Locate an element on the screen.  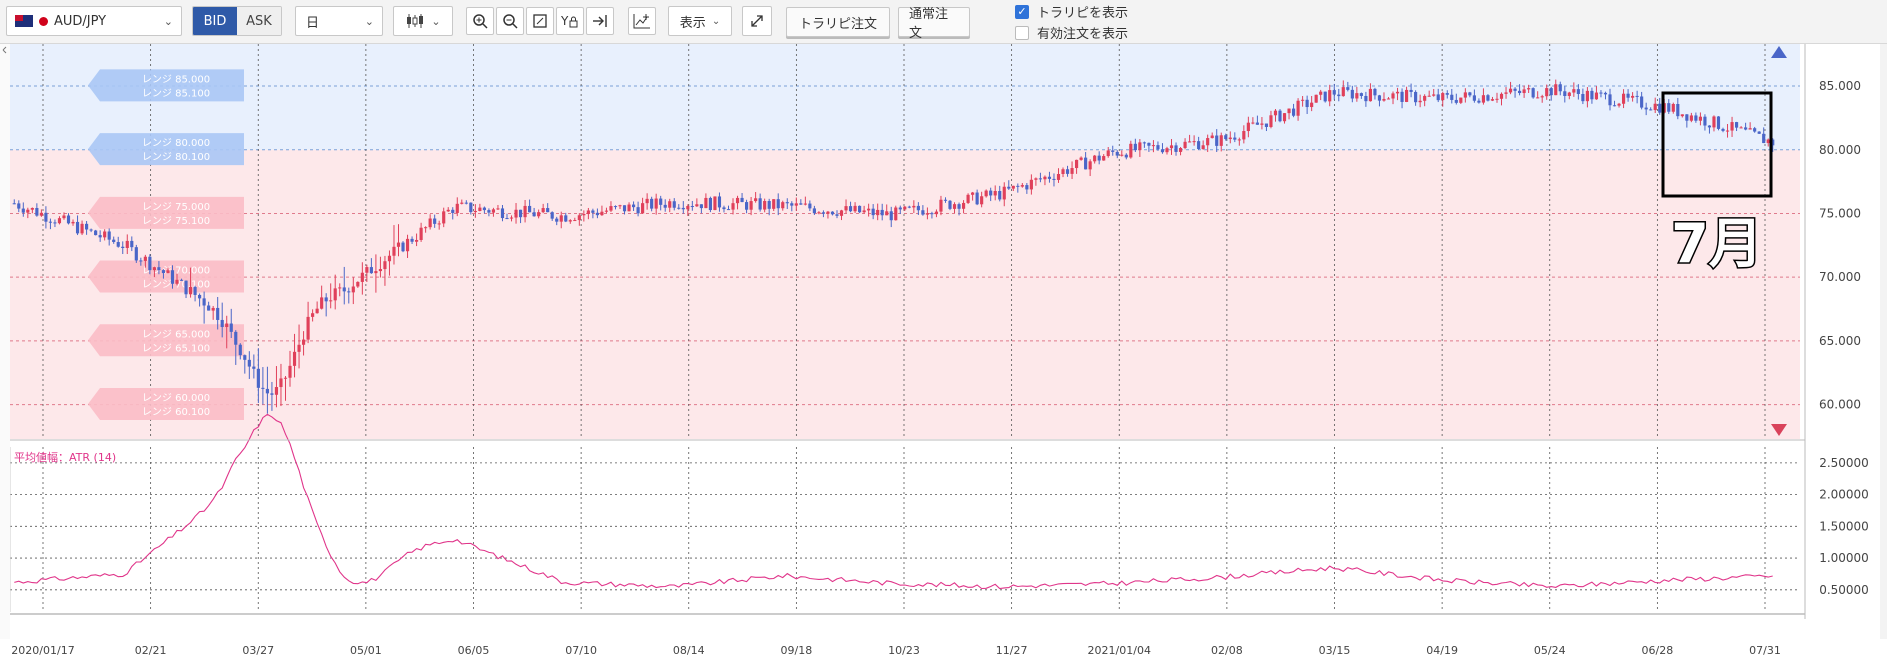
range-label-tag: レンジ 65.000 レンジ 65.100 is located at coordinates (166, 340).